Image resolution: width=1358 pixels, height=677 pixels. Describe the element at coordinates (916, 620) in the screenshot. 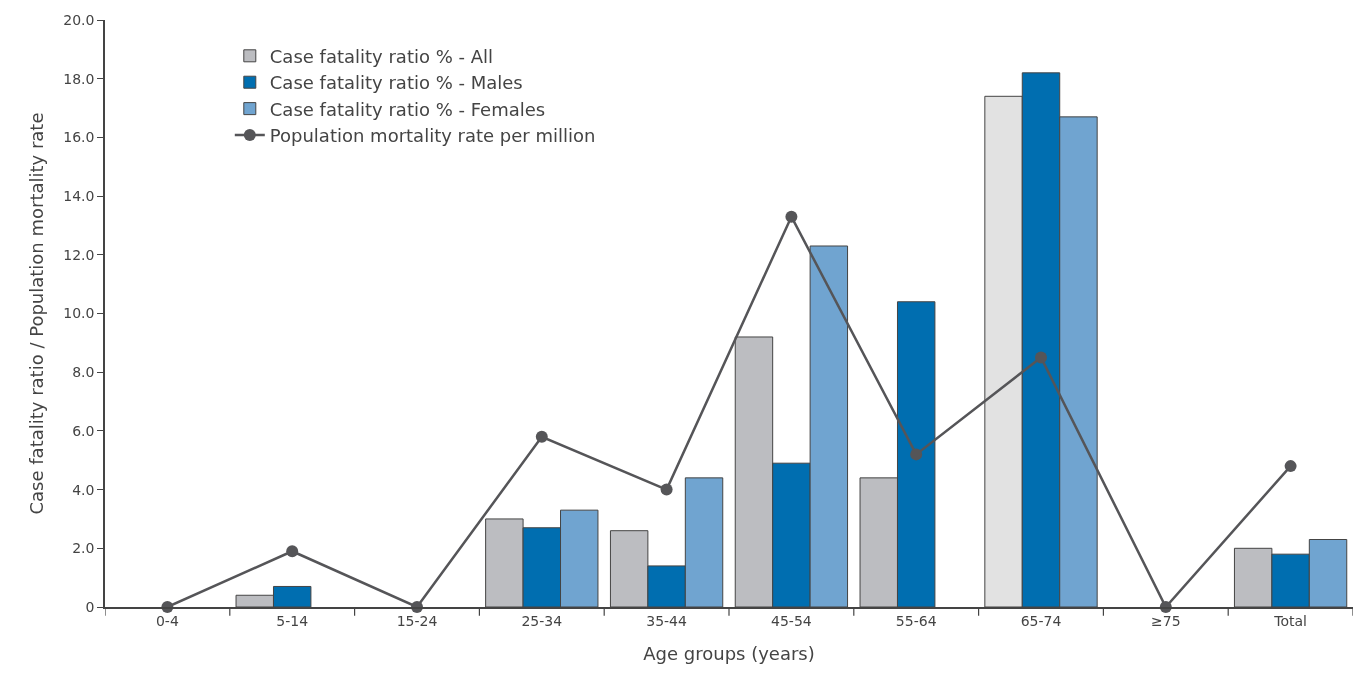

I see `x-tick-label: 55-64` at that location.